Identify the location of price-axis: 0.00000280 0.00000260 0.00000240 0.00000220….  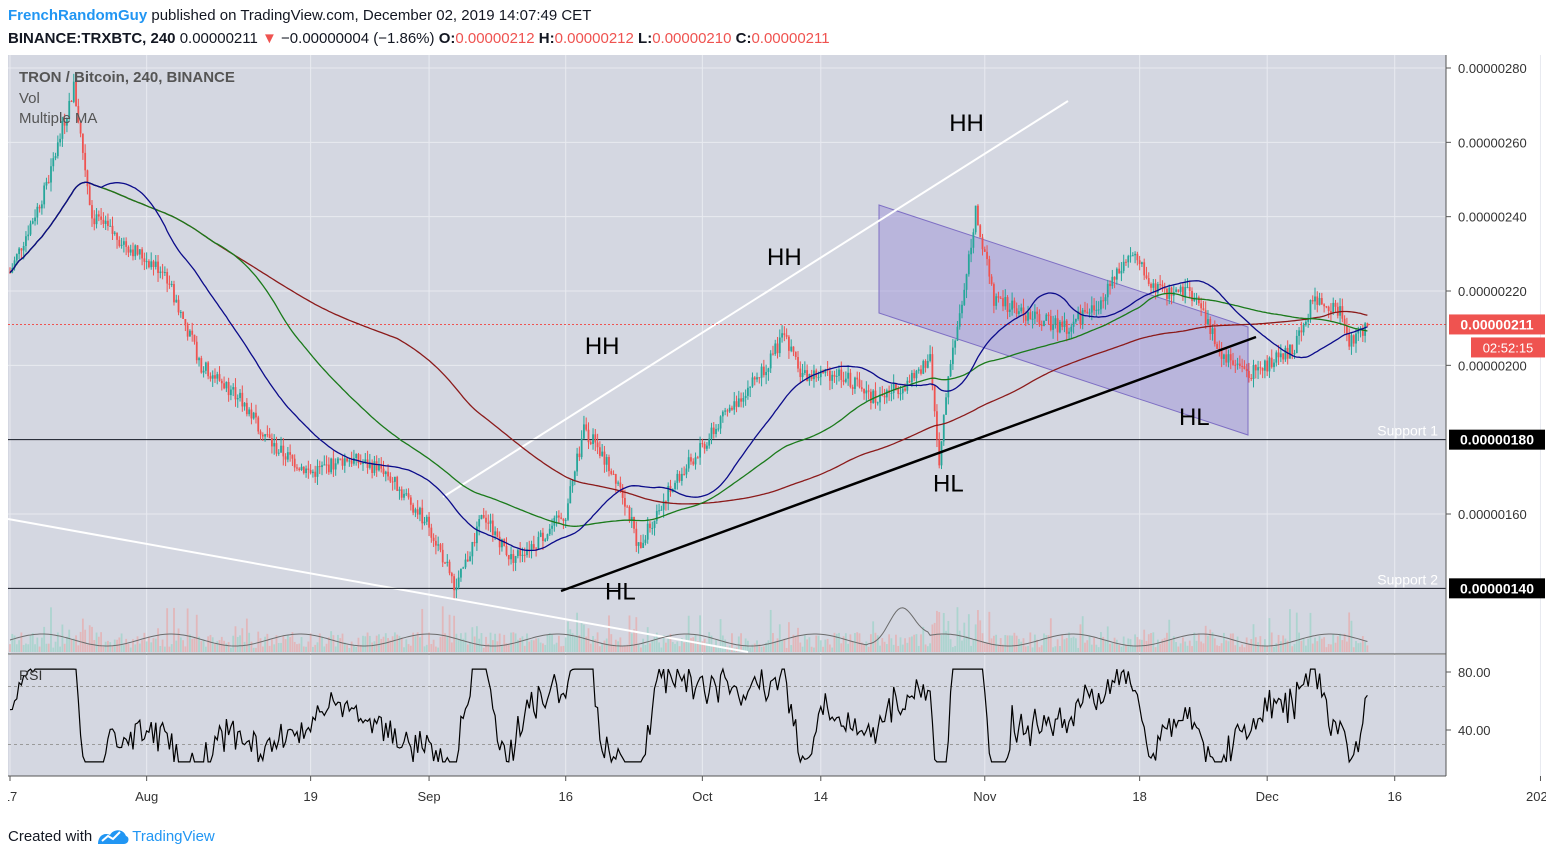
(1495, 330).